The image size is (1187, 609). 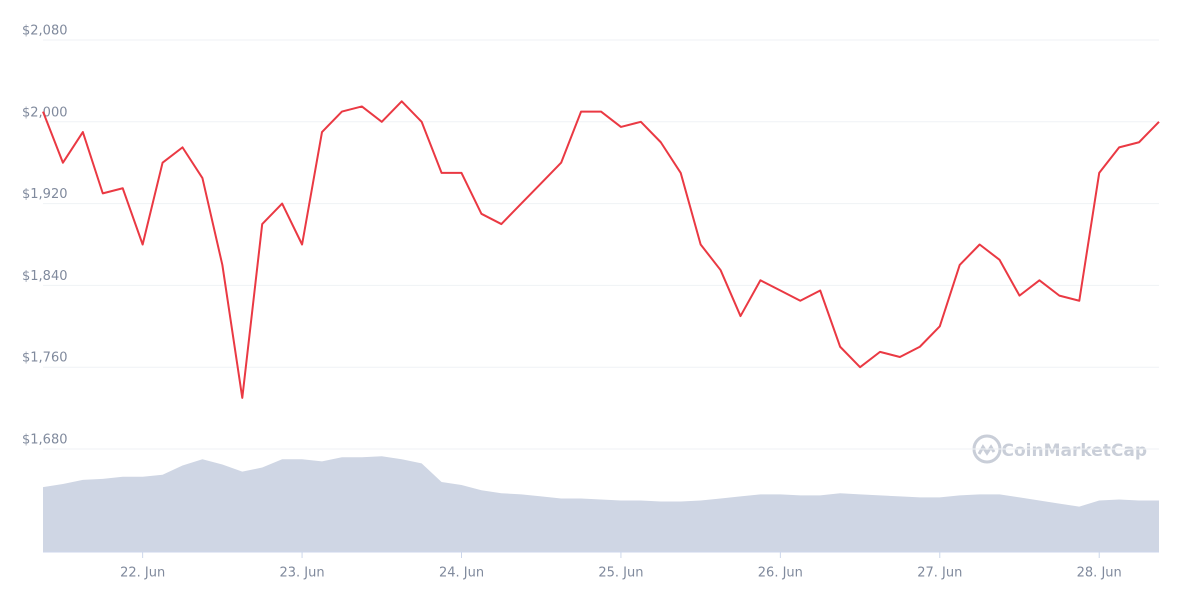 I want to click on x-tick-label: 24. Jun, so click(x=461, y=573).